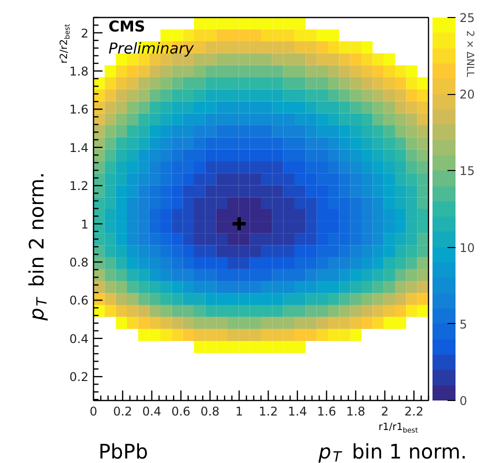 This screenshot has height=463, width=482. I want to click on color-bar-label: 10, so click(467, 247).